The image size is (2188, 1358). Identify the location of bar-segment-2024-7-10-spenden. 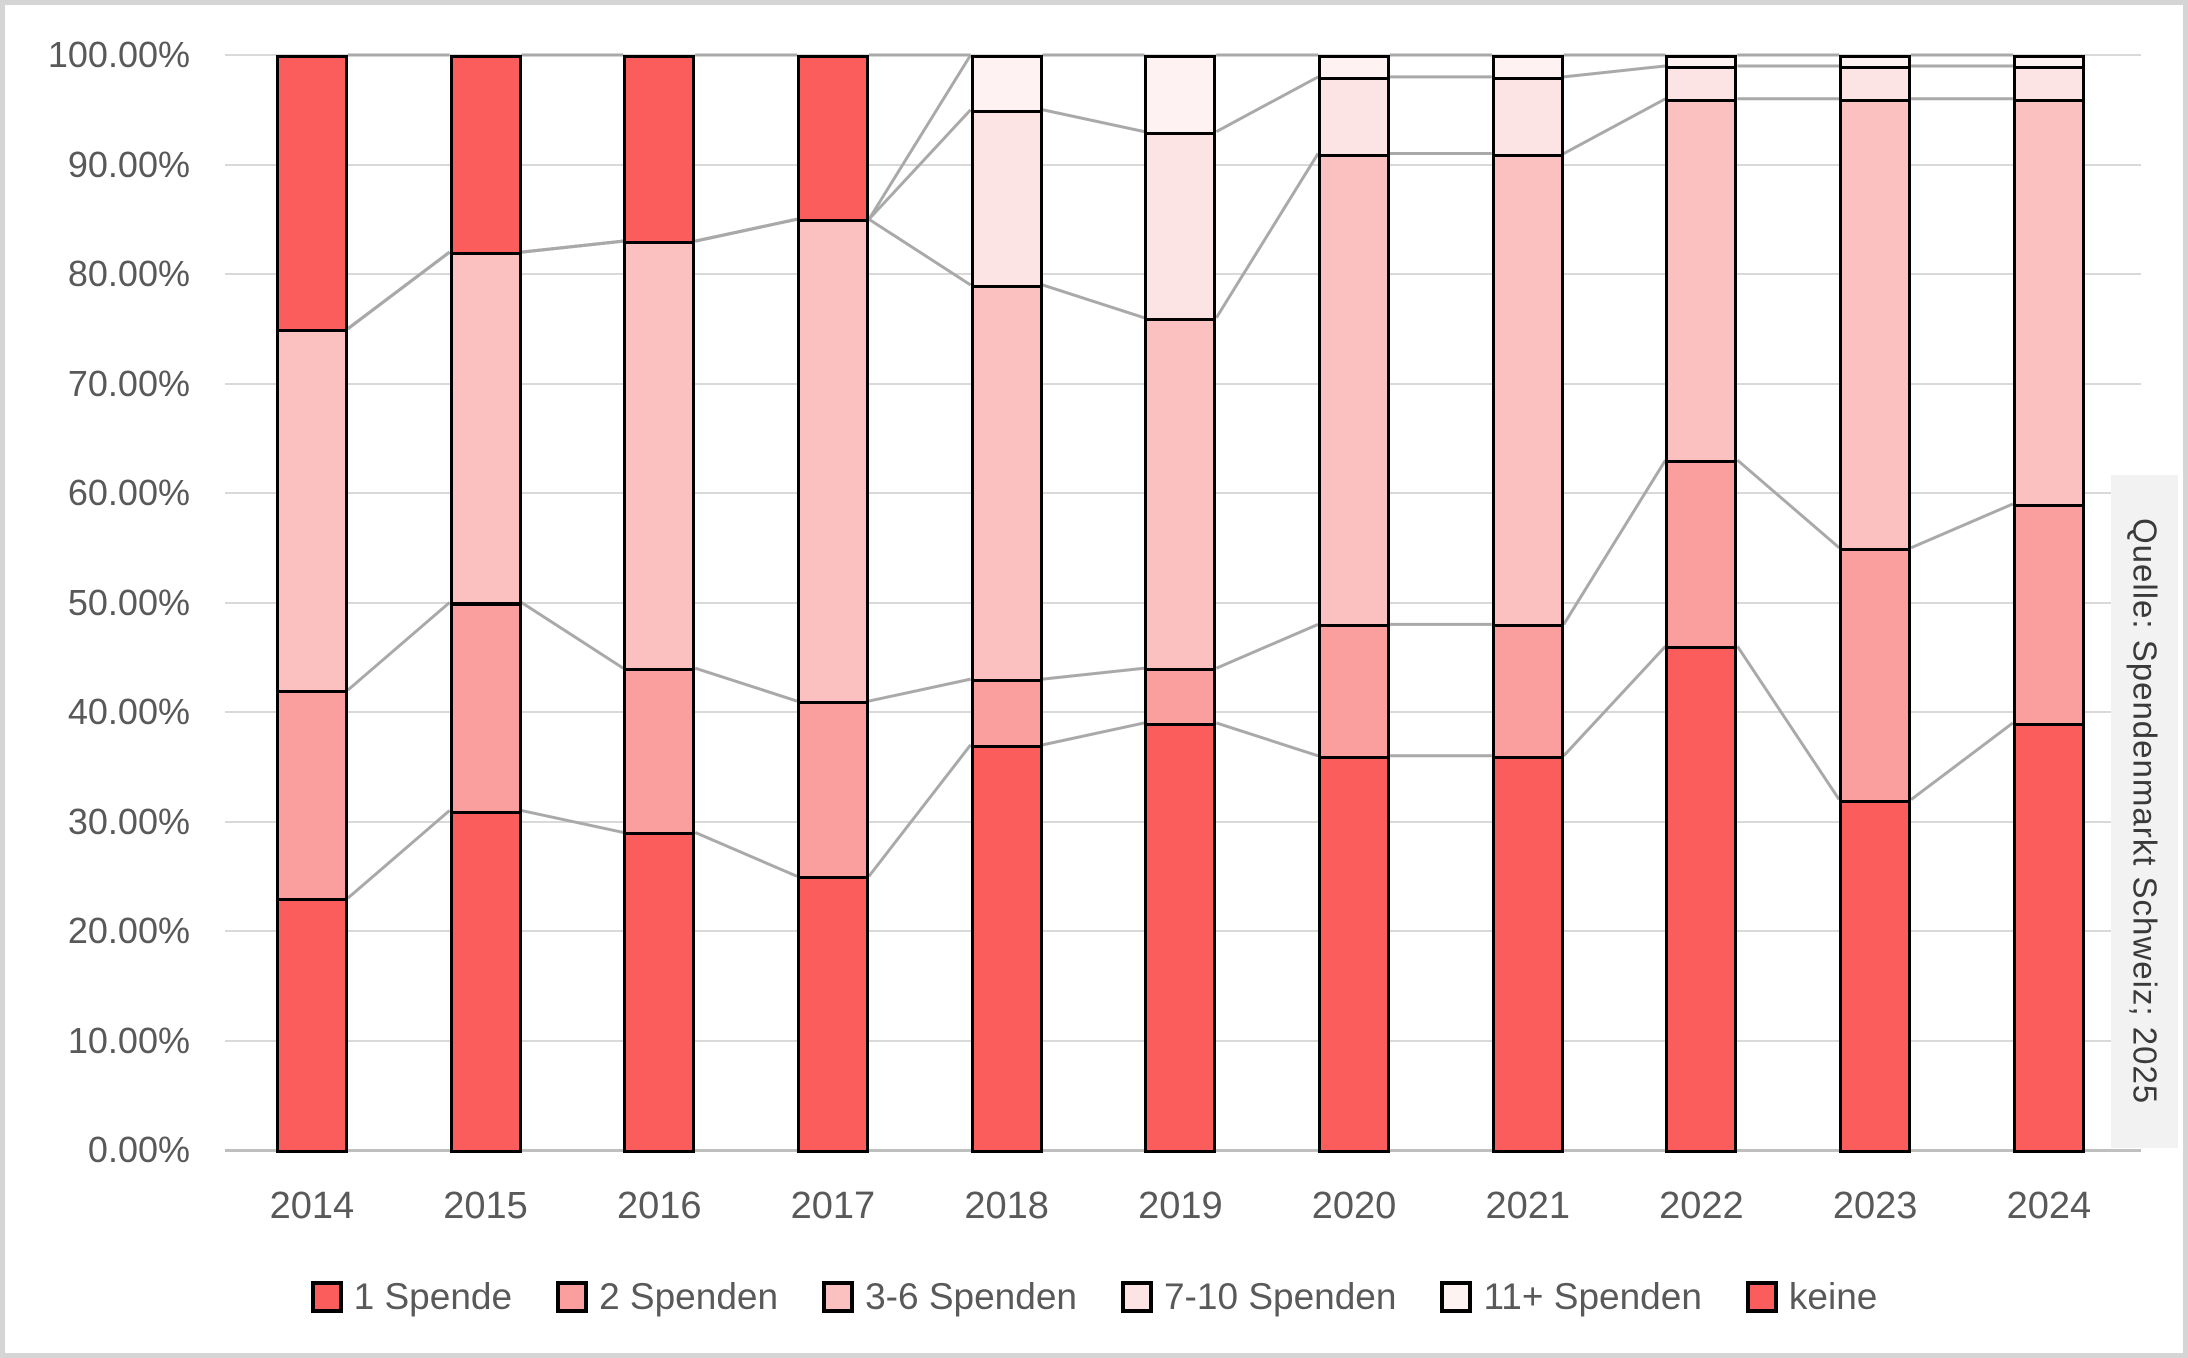
(2048, 83).